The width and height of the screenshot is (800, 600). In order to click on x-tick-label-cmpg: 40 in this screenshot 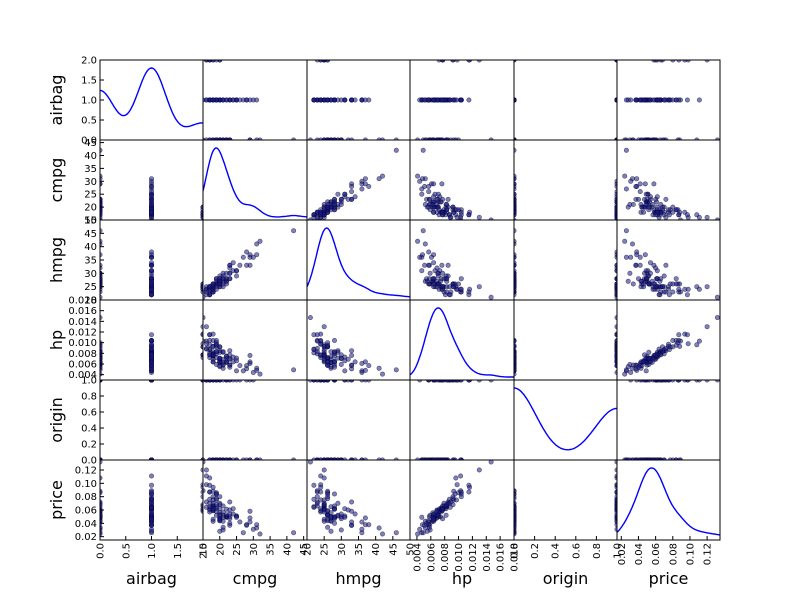, I will do `click(287, 549)`.